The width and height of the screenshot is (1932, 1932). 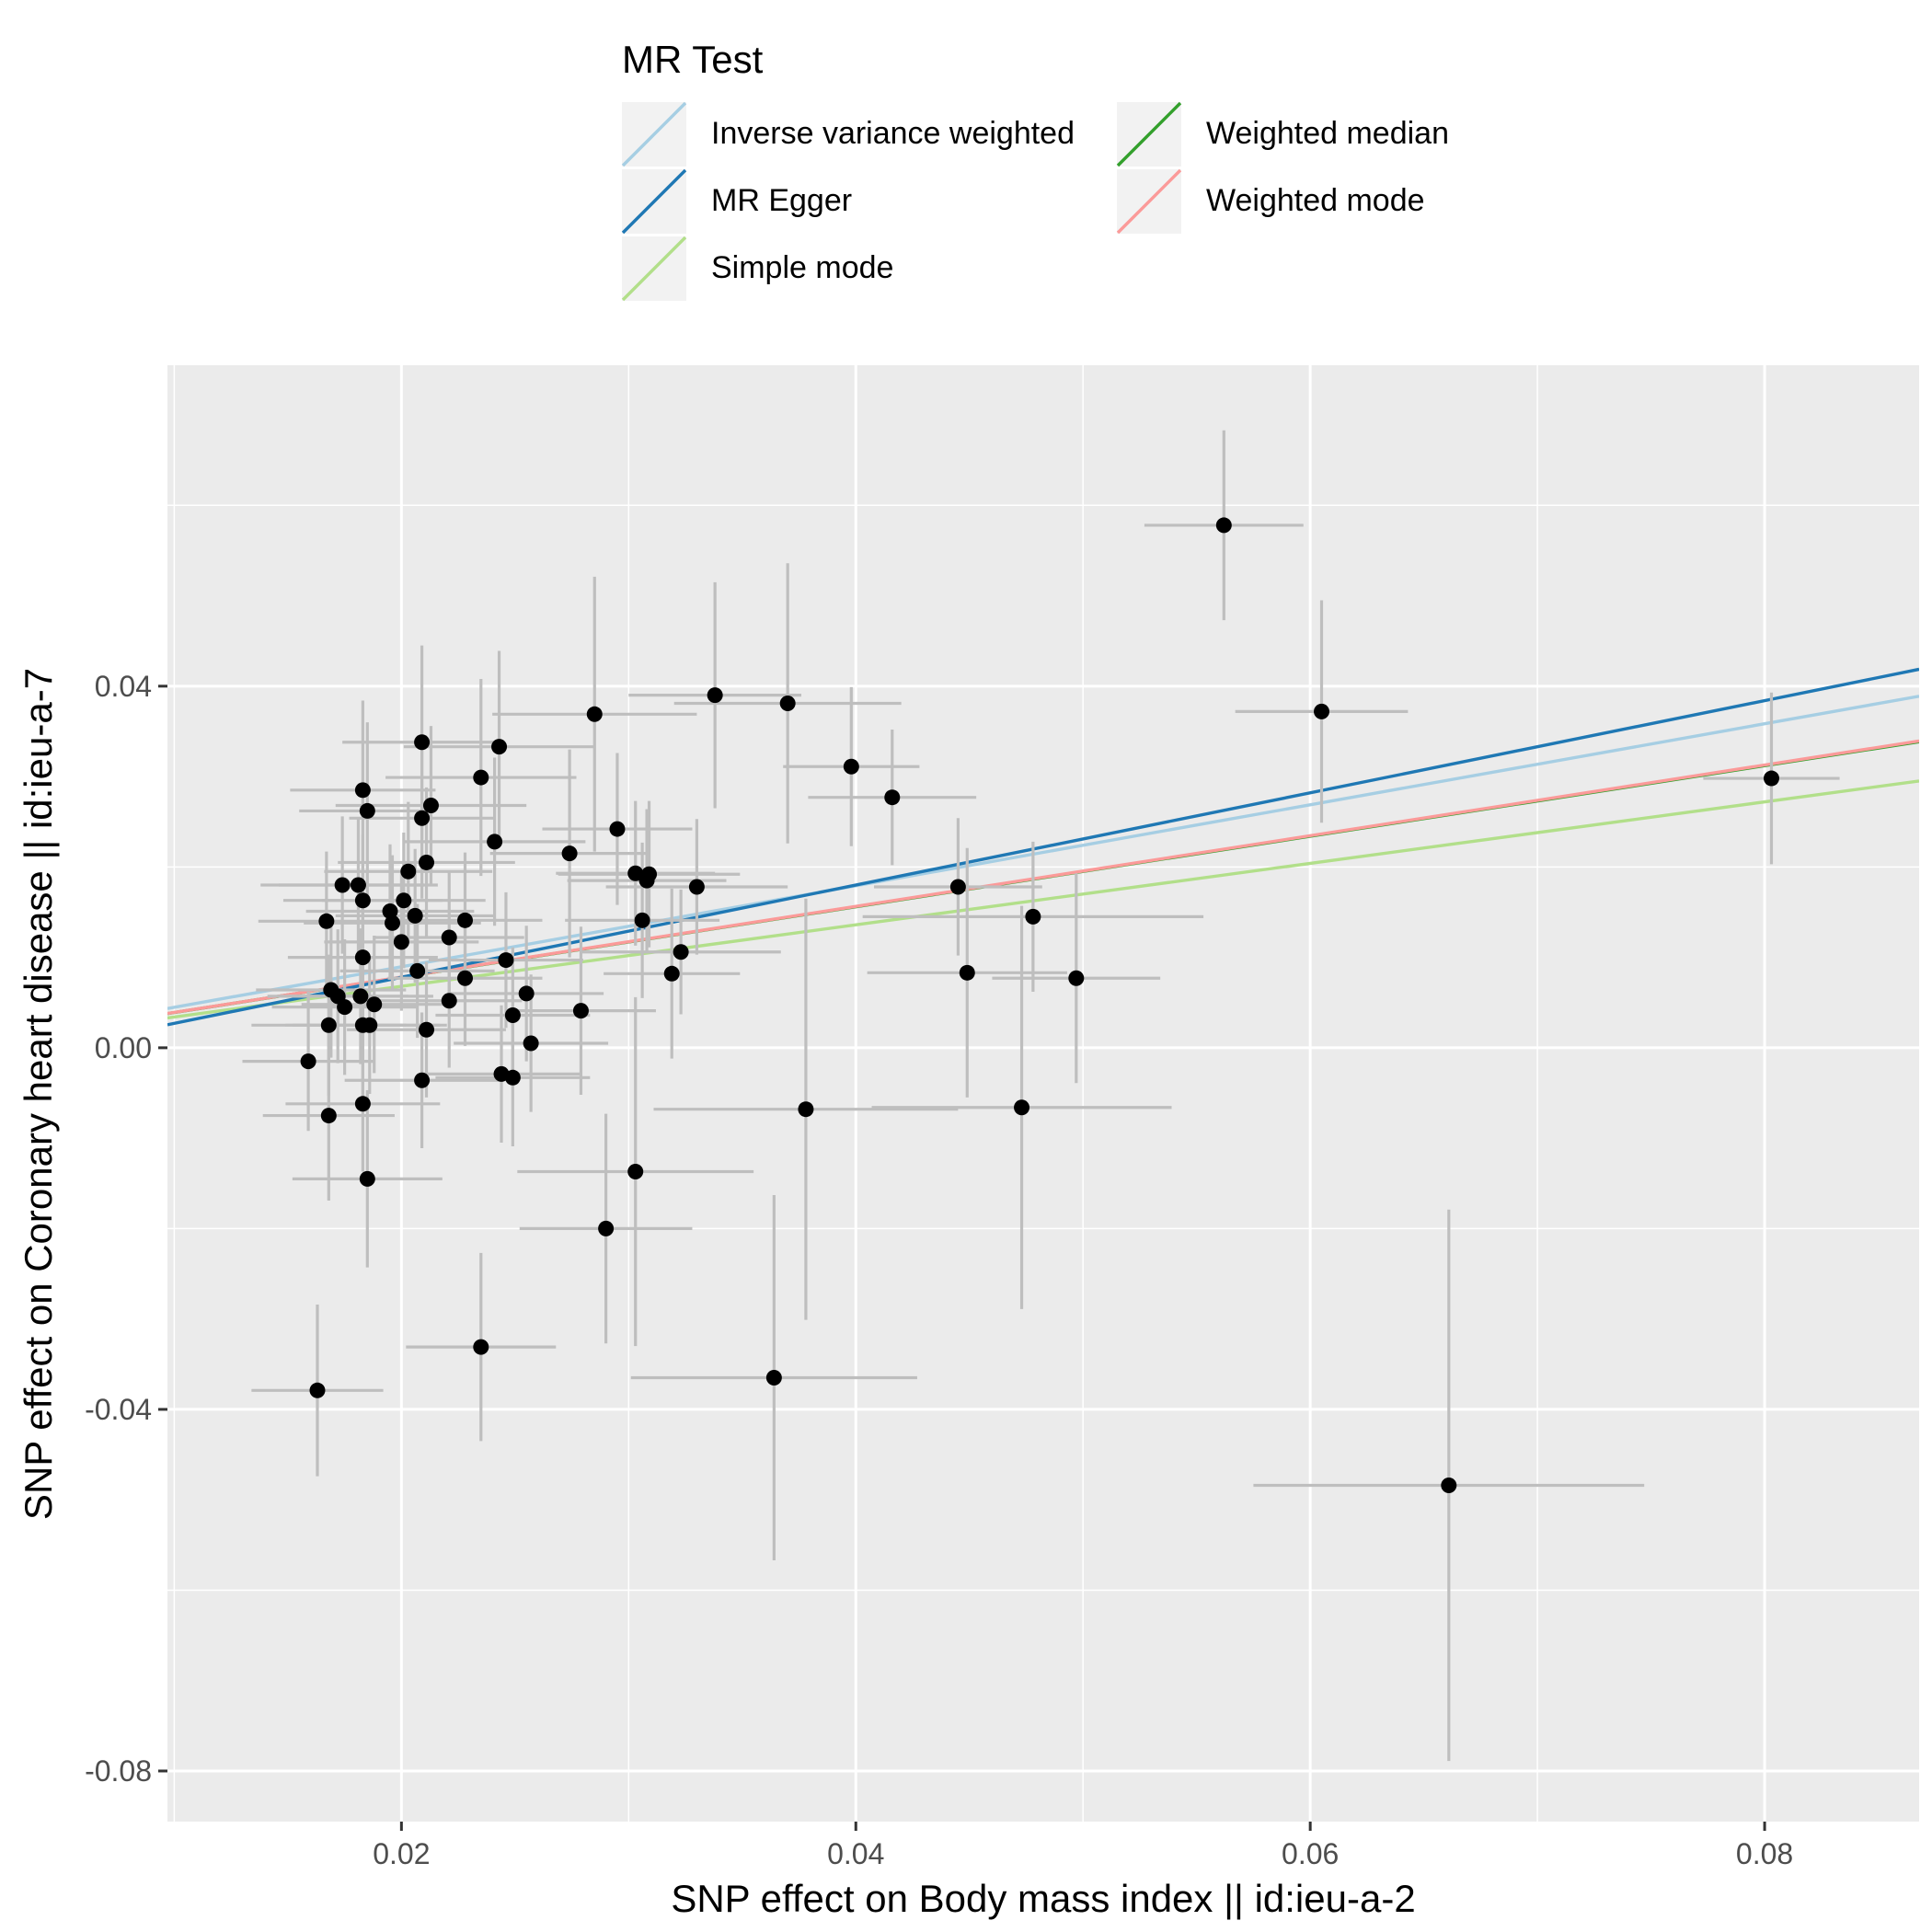 What do you see at coordinates (1315, 200) in the screenshot?
I see `legend-label: Weighted mode` at bounding box center [1315, 200].